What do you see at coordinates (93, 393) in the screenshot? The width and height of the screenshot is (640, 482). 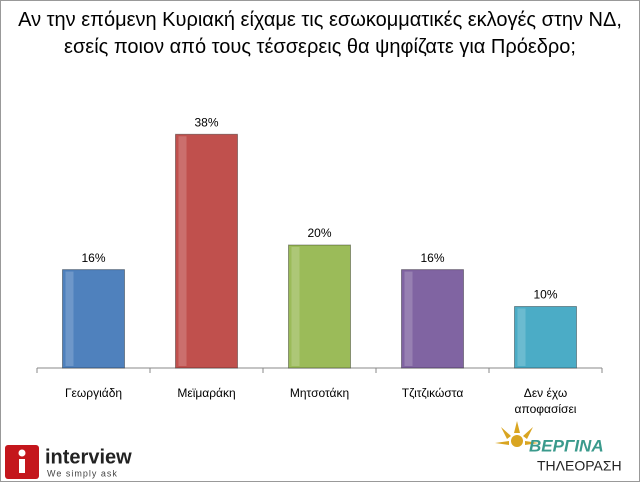 I see `x-tick-label: Γεωργιάδη` at bounding box center [93, 393].